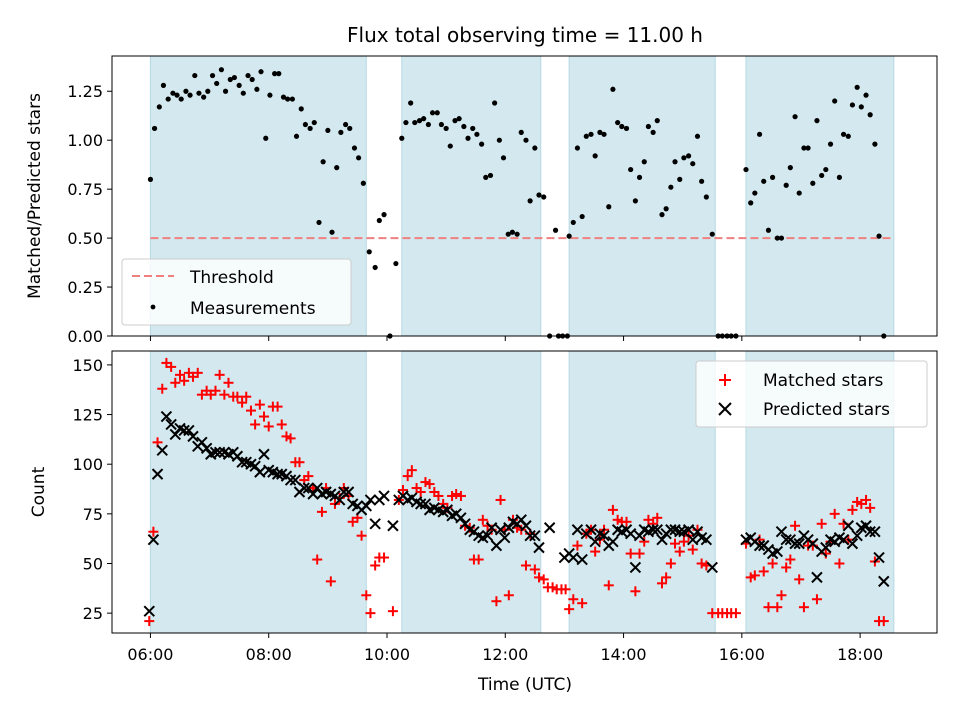  Describe the element at coordinates (39, 491) in the screenshot. I see `bottom-y-axis-label: Count` at that location.